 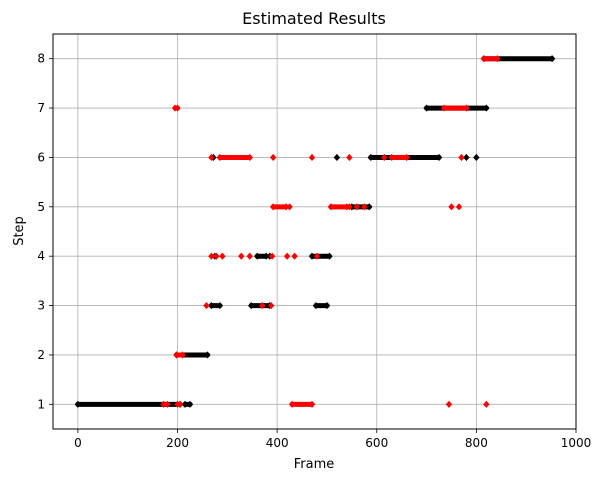 I want to click on y-tick-label: 7, so click(x=41, y=108).